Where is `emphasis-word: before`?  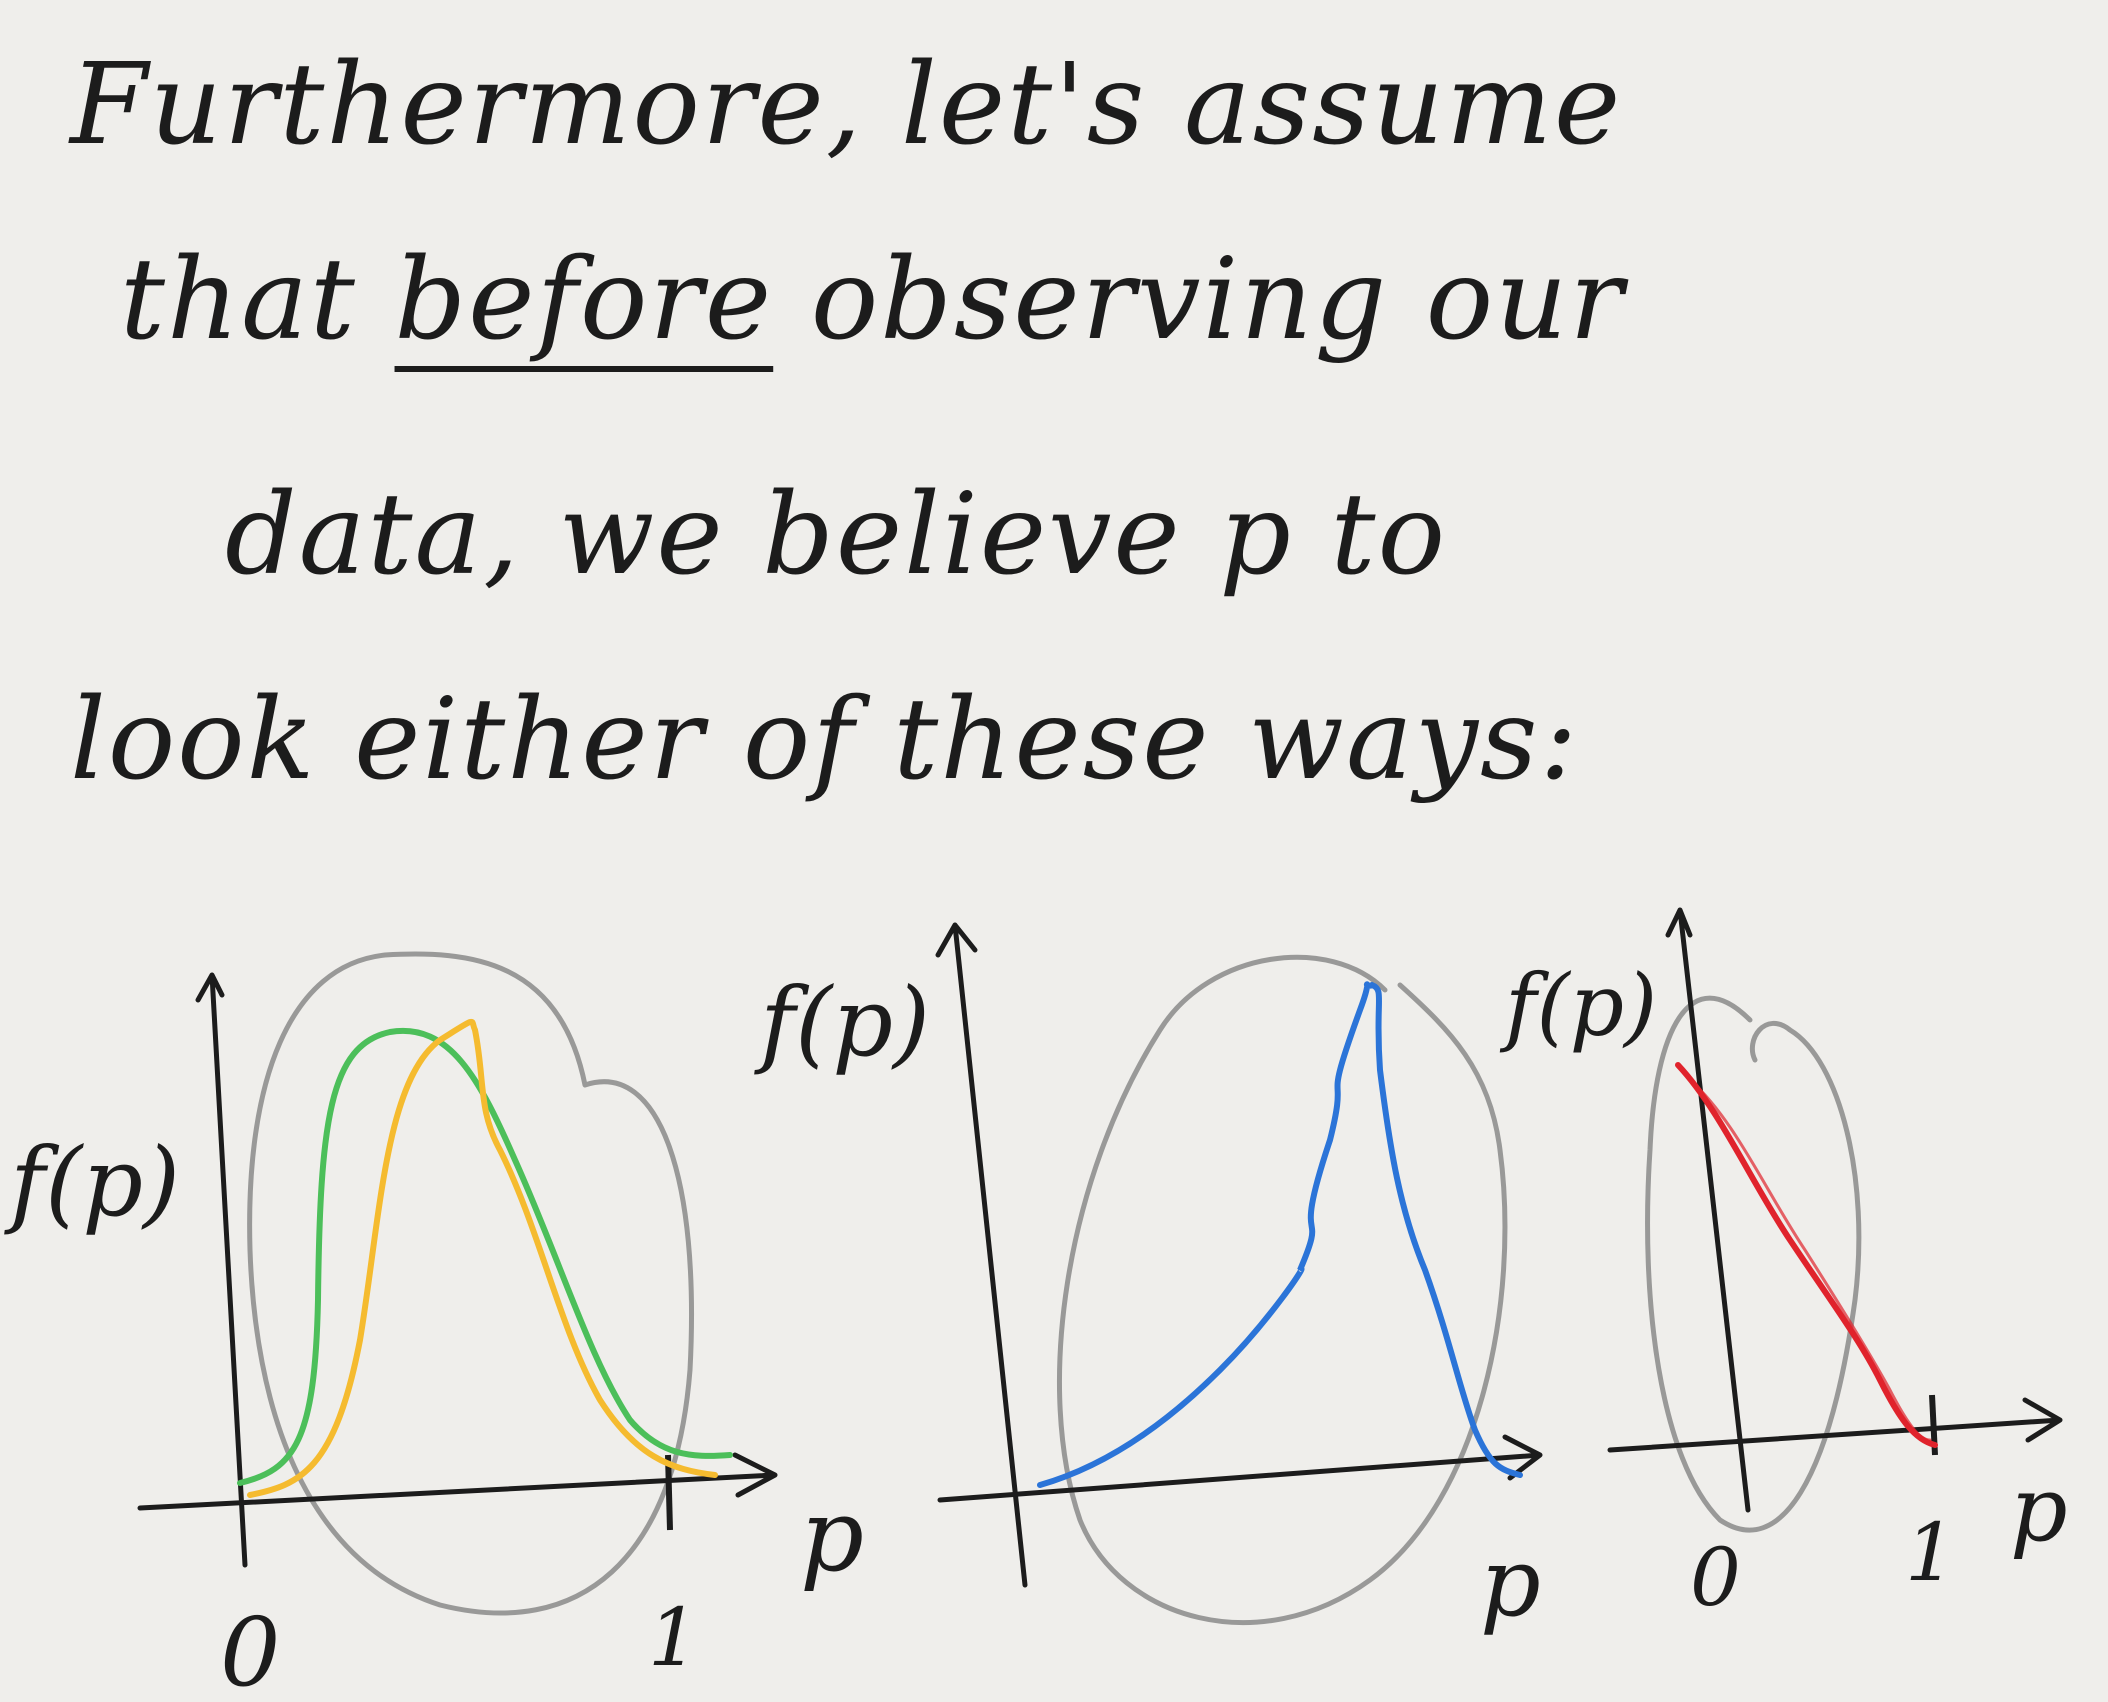 emphasis-word: before is located at coordinates (584, 300).